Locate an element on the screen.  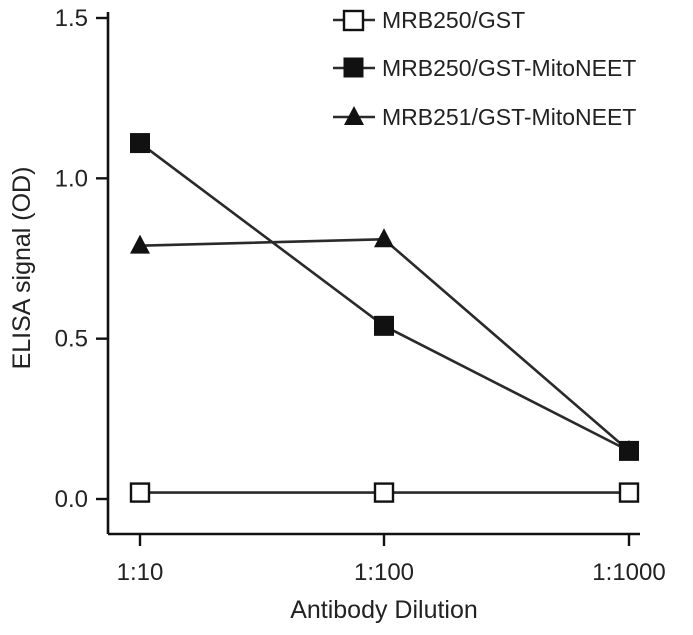
y-tick-label: 0.0 is located at coordinates (71, 499).